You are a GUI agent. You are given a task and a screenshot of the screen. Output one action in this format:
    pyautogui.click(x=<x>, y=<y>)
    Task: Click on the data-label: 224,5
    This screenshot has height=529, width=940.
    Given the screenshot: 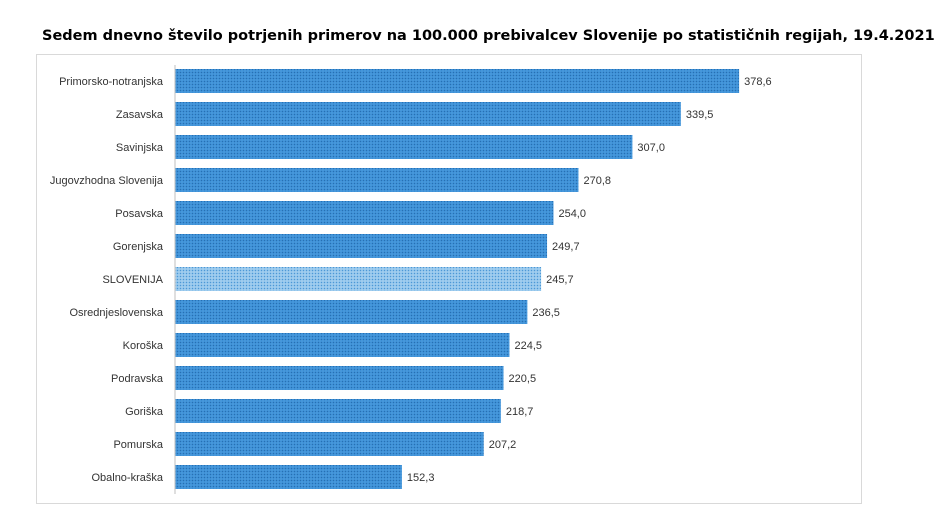 What is the action you would take?
    pyautogui.click(x=529, y=346)
    